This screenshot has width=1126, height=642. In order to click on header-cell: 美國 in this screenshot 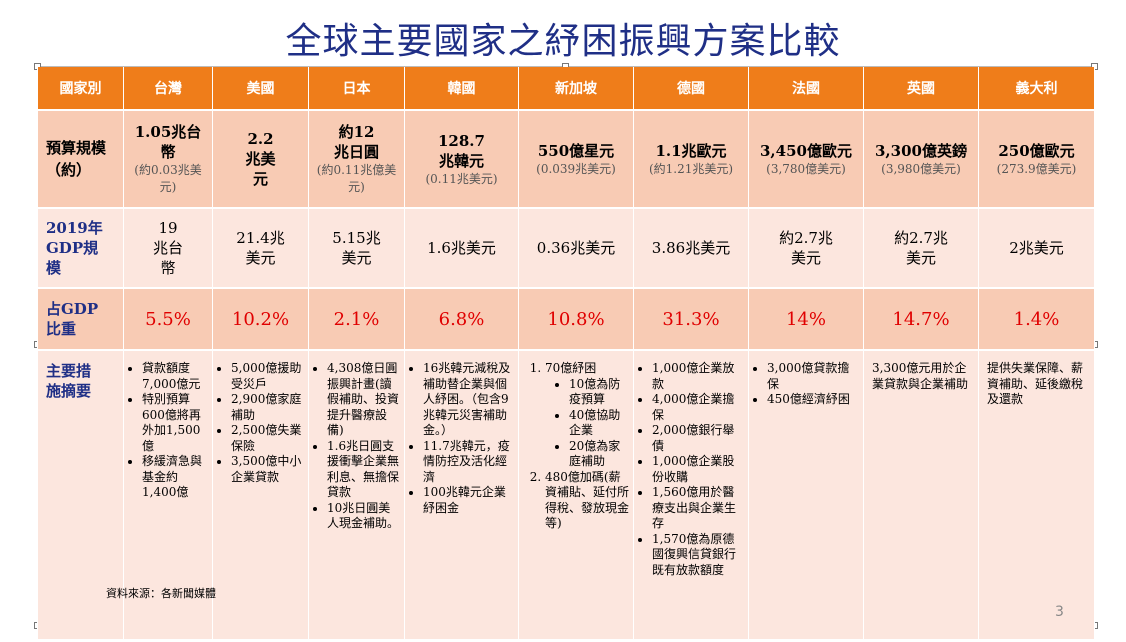, I will do `click(260, 89)`.